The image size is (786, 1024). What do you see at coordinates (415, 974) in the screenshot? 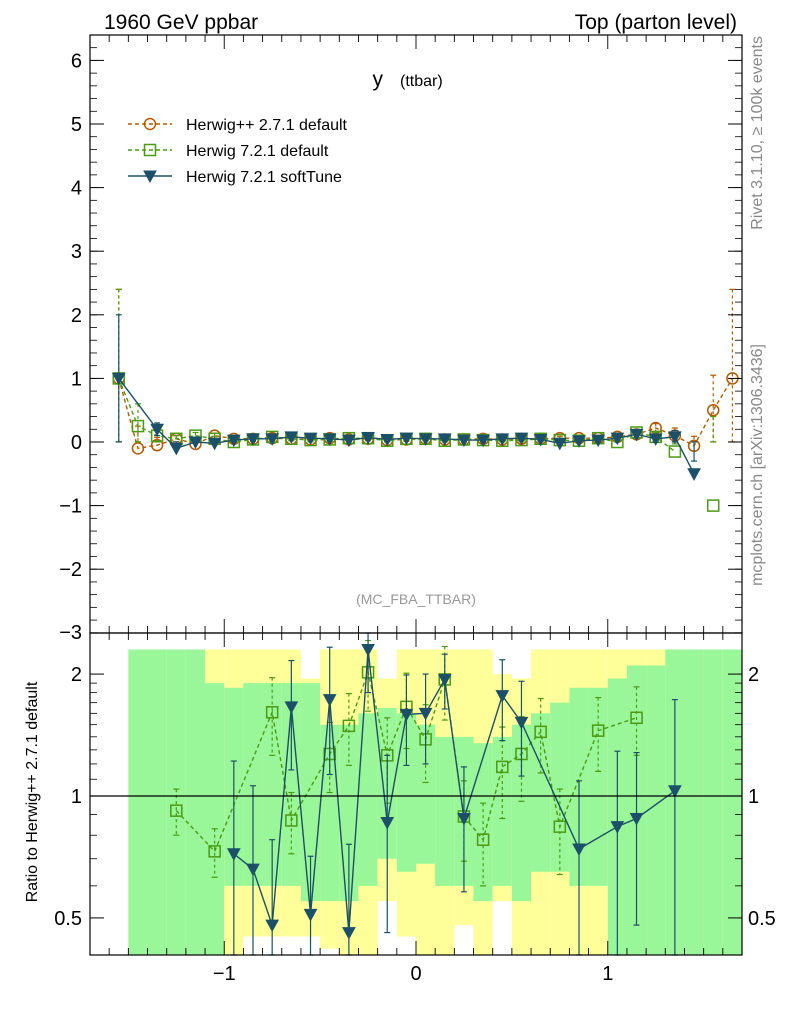
I see `x-tick-label: 0` at bounding box center [415, 974].